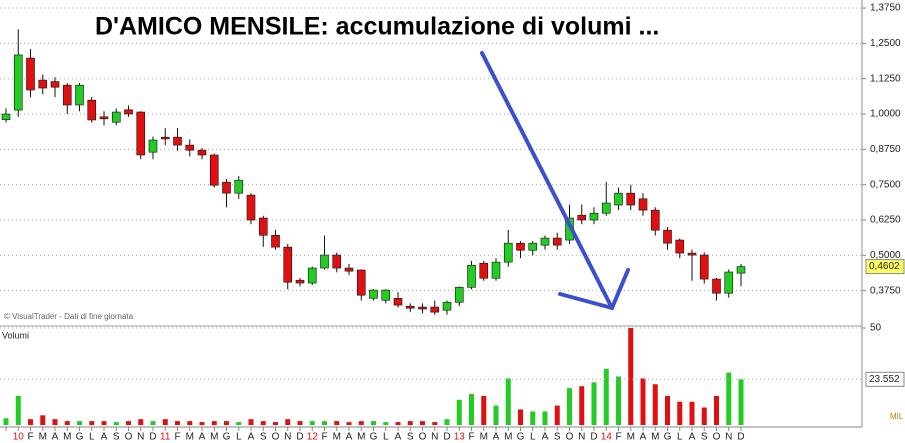 The width and height of the screenshot is (905, 443). Describe the element at coordinates (586, 301) in the screenshot. I see `arrow-head-left` at that location.